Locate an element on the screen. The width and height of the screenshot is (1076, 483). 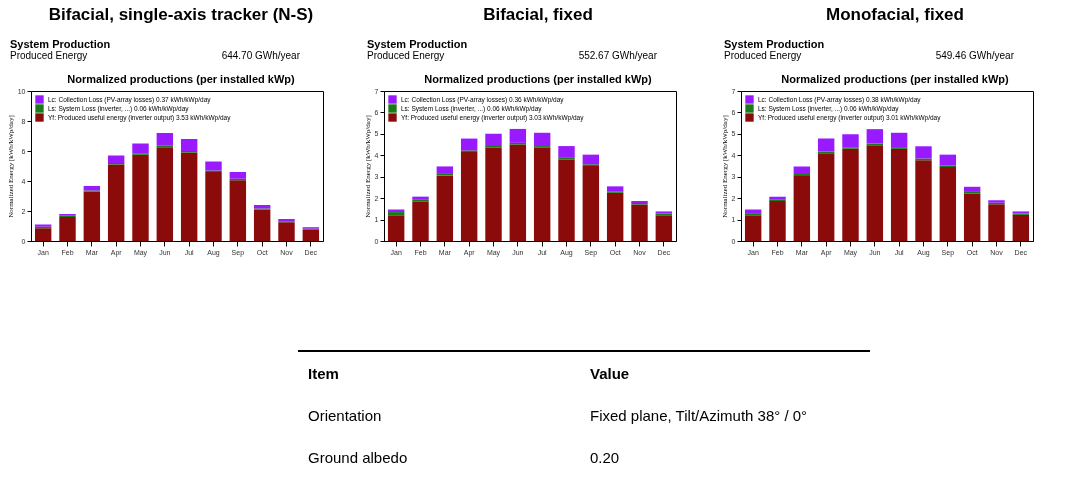
text: 644.70 GWh/year is located at coordinates (260, 55).